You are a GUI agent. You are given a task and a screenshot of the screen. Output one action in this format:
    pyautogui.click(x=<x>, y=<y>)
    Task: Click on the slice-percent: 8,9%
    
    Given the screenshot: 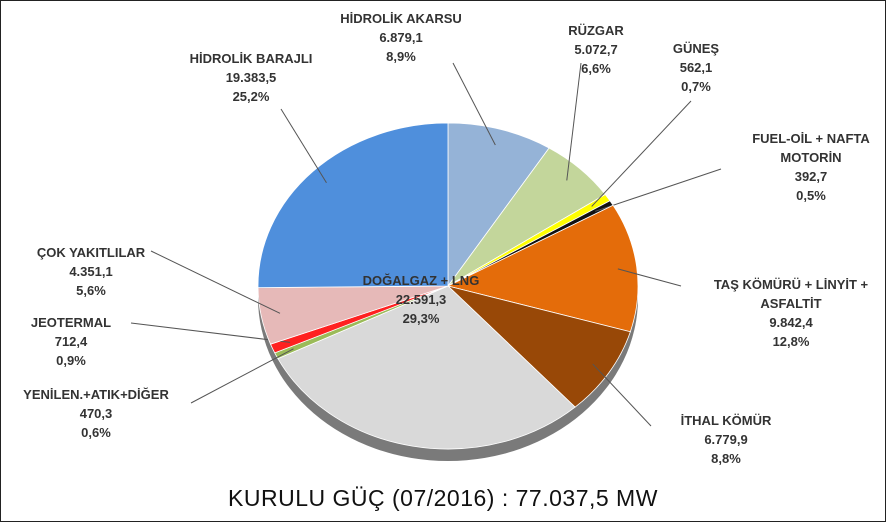 What is the action you would take?
    pyautogui.click(x=401, y=56)
    